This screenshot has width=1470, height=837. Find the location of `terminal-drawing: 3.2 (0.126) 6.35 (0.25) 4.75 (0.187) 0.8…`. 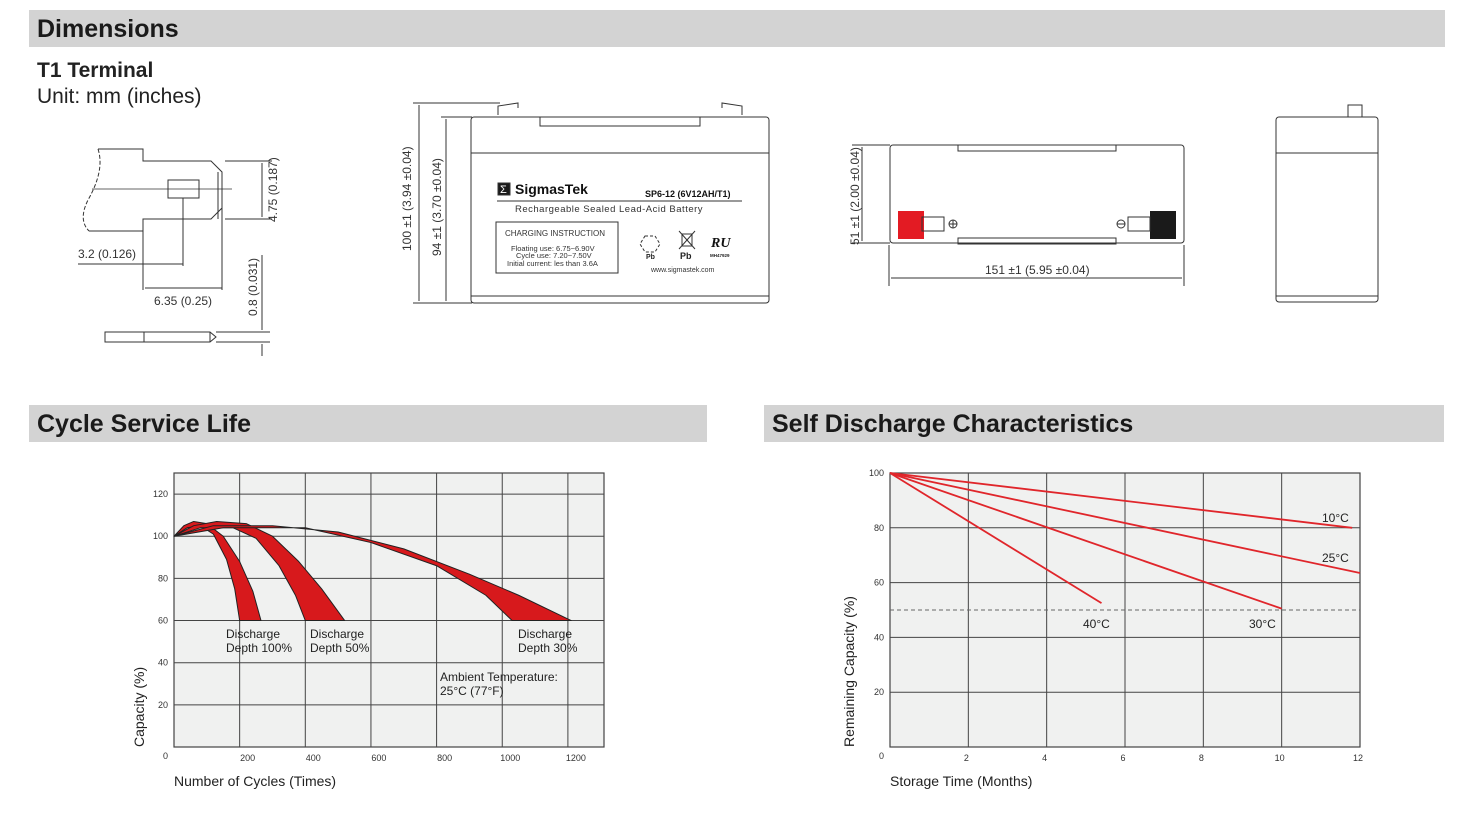

terminal-drawing: 3.2 (0.126) 6.35 (0.25) 4.75 (0.187) 0.8… is located at coordinates (179, 252).